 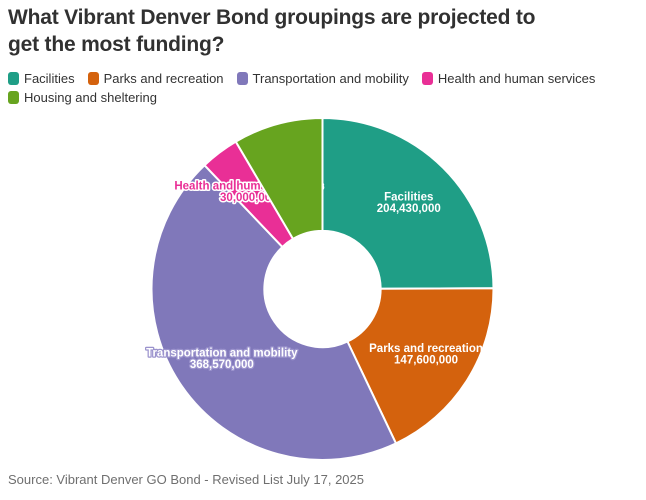 I want to click on chart-title-line-2: get the most funding?, so click(x=116, y=44).